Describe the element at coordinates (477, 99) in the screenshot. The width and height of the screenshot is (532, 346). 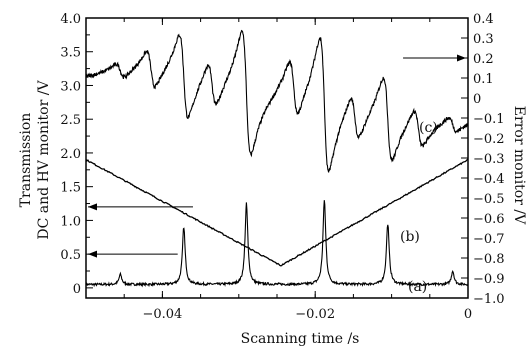
I see `y-right-tick-label: 0` at that location.